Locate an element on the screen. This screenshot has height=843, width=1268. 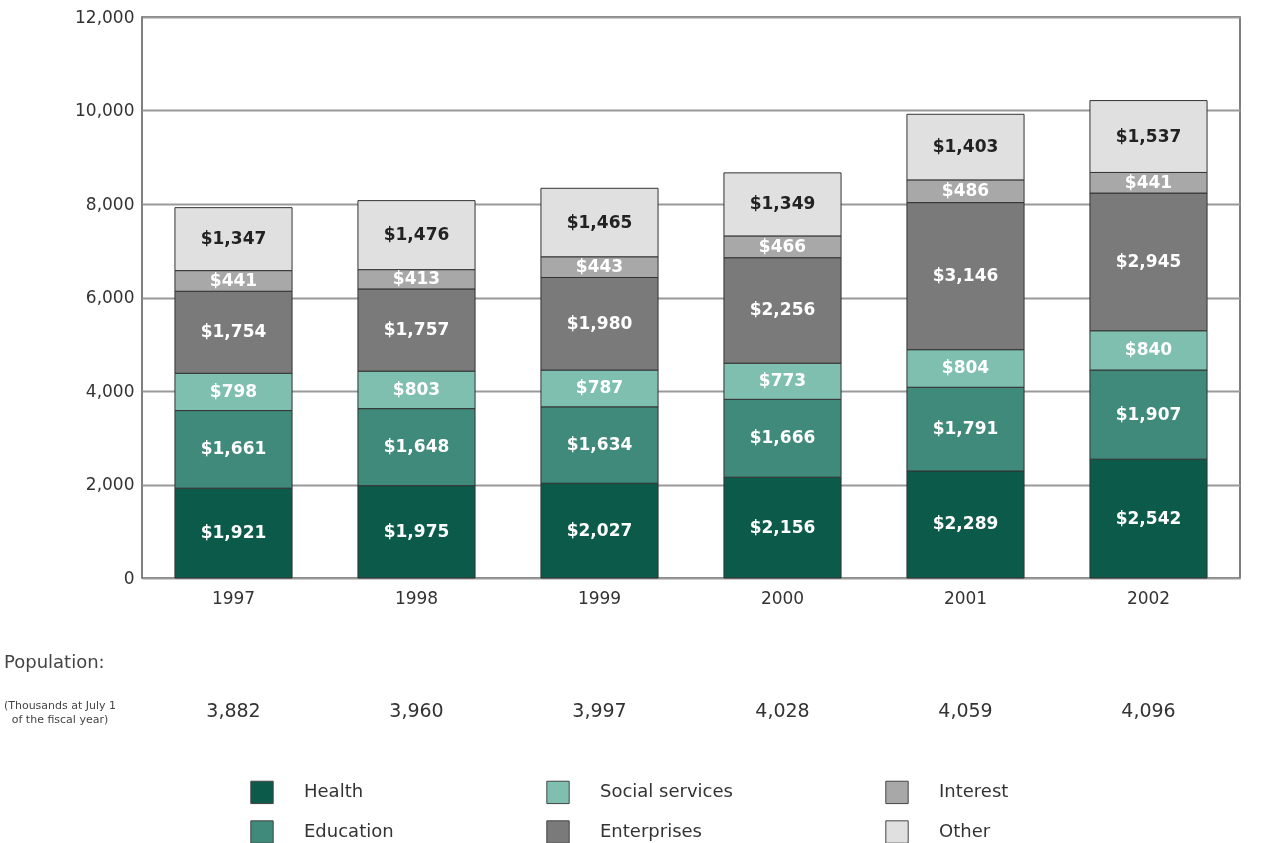
data-label: $413 is located at coordinates (416, 278).